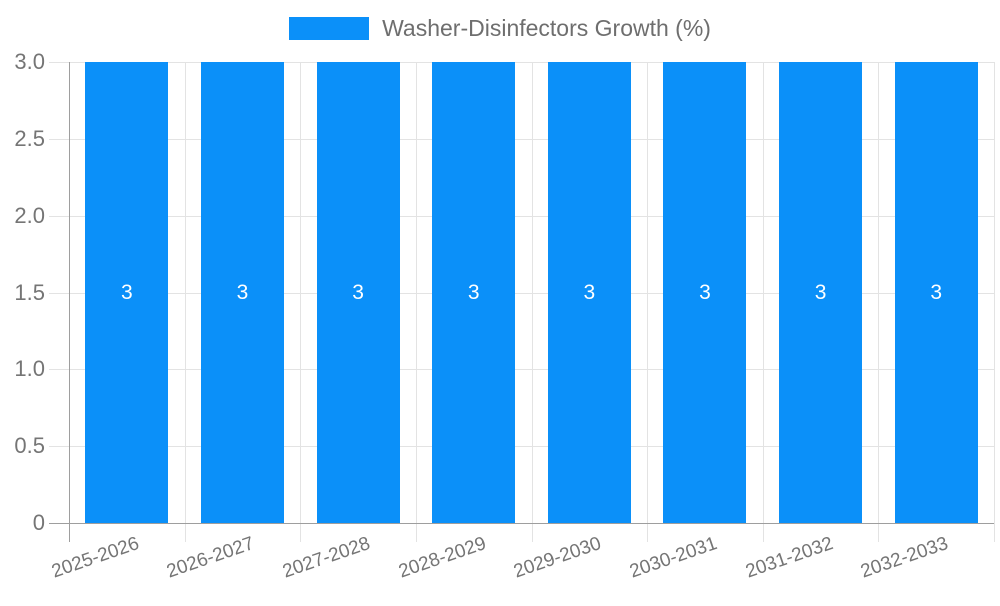 The image size is (1000, 606). Describe the element at coordinates (29, 138) in the screenshot. I see `y-axis-tick-label: 2.5` at that location.